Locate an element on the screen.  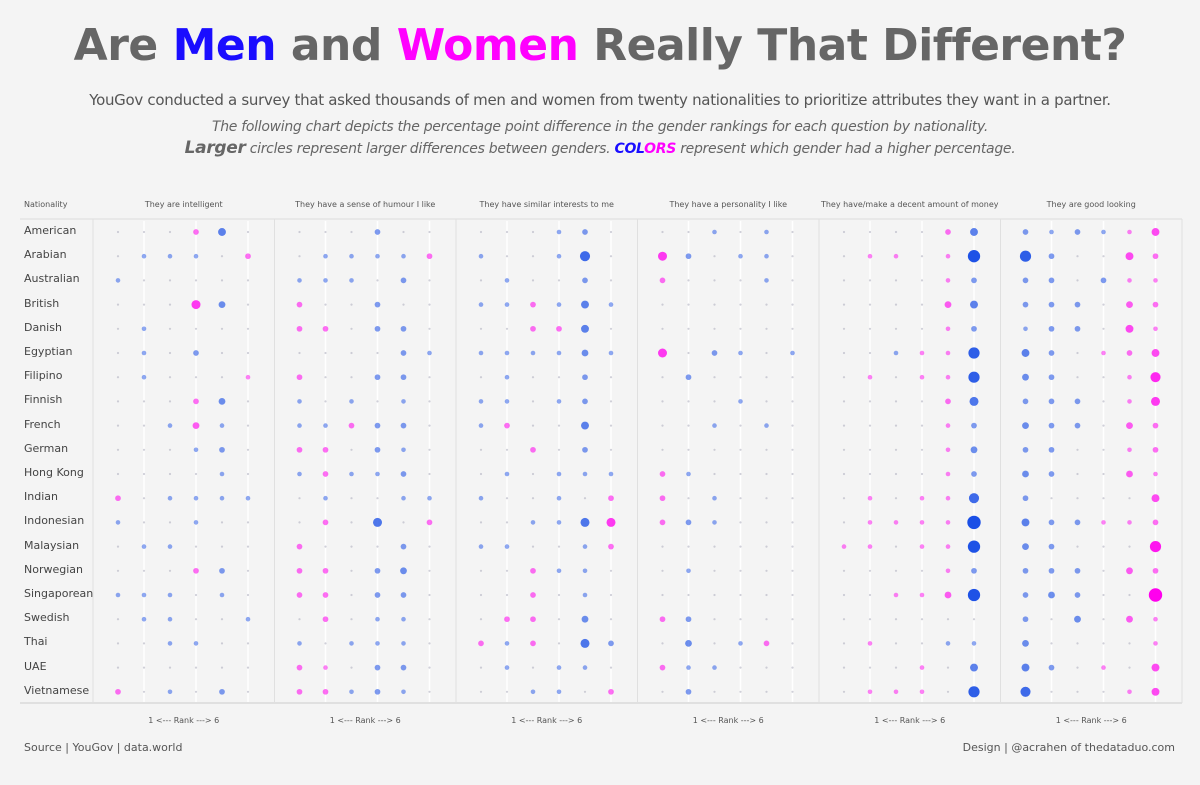
nationality-label: Danish is located at coordinates (43, 327).